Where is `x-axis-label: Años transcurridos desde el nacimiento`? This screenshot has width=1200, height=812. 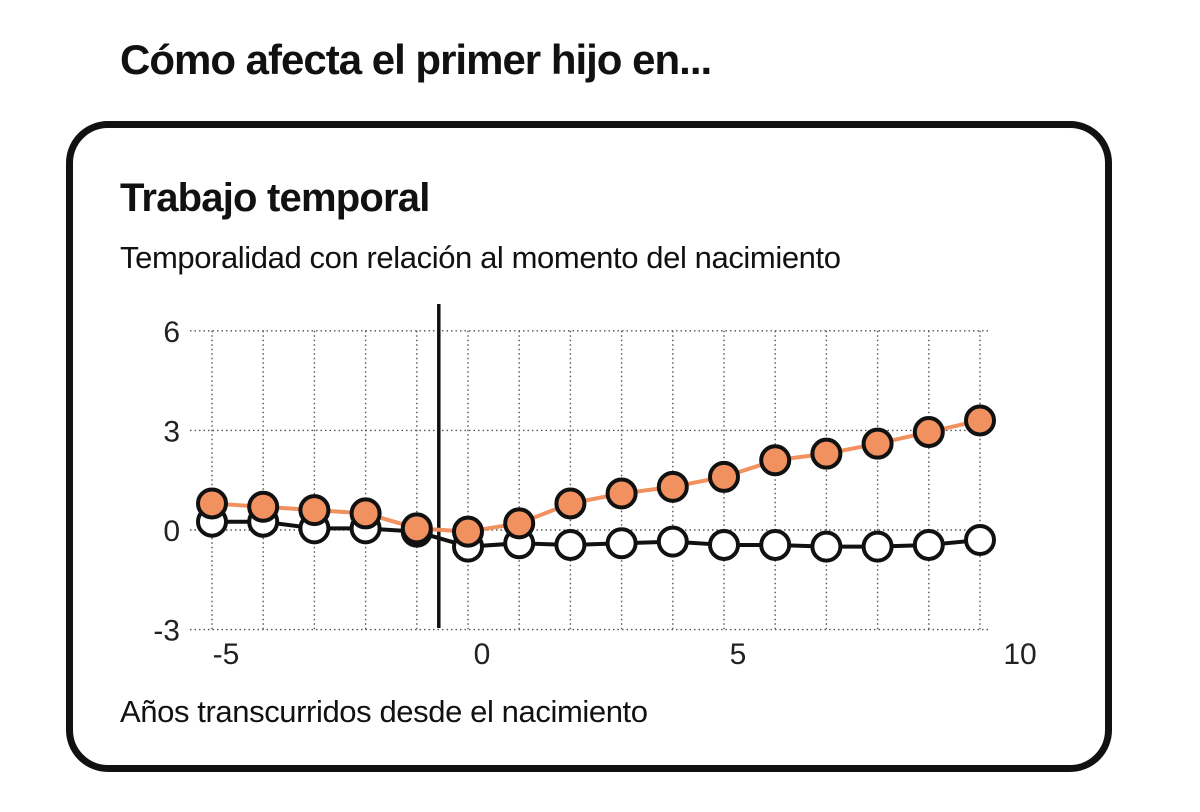
x-axis-label: Años transcurridos desde el nacimiento is located at coordinates (384, 711).